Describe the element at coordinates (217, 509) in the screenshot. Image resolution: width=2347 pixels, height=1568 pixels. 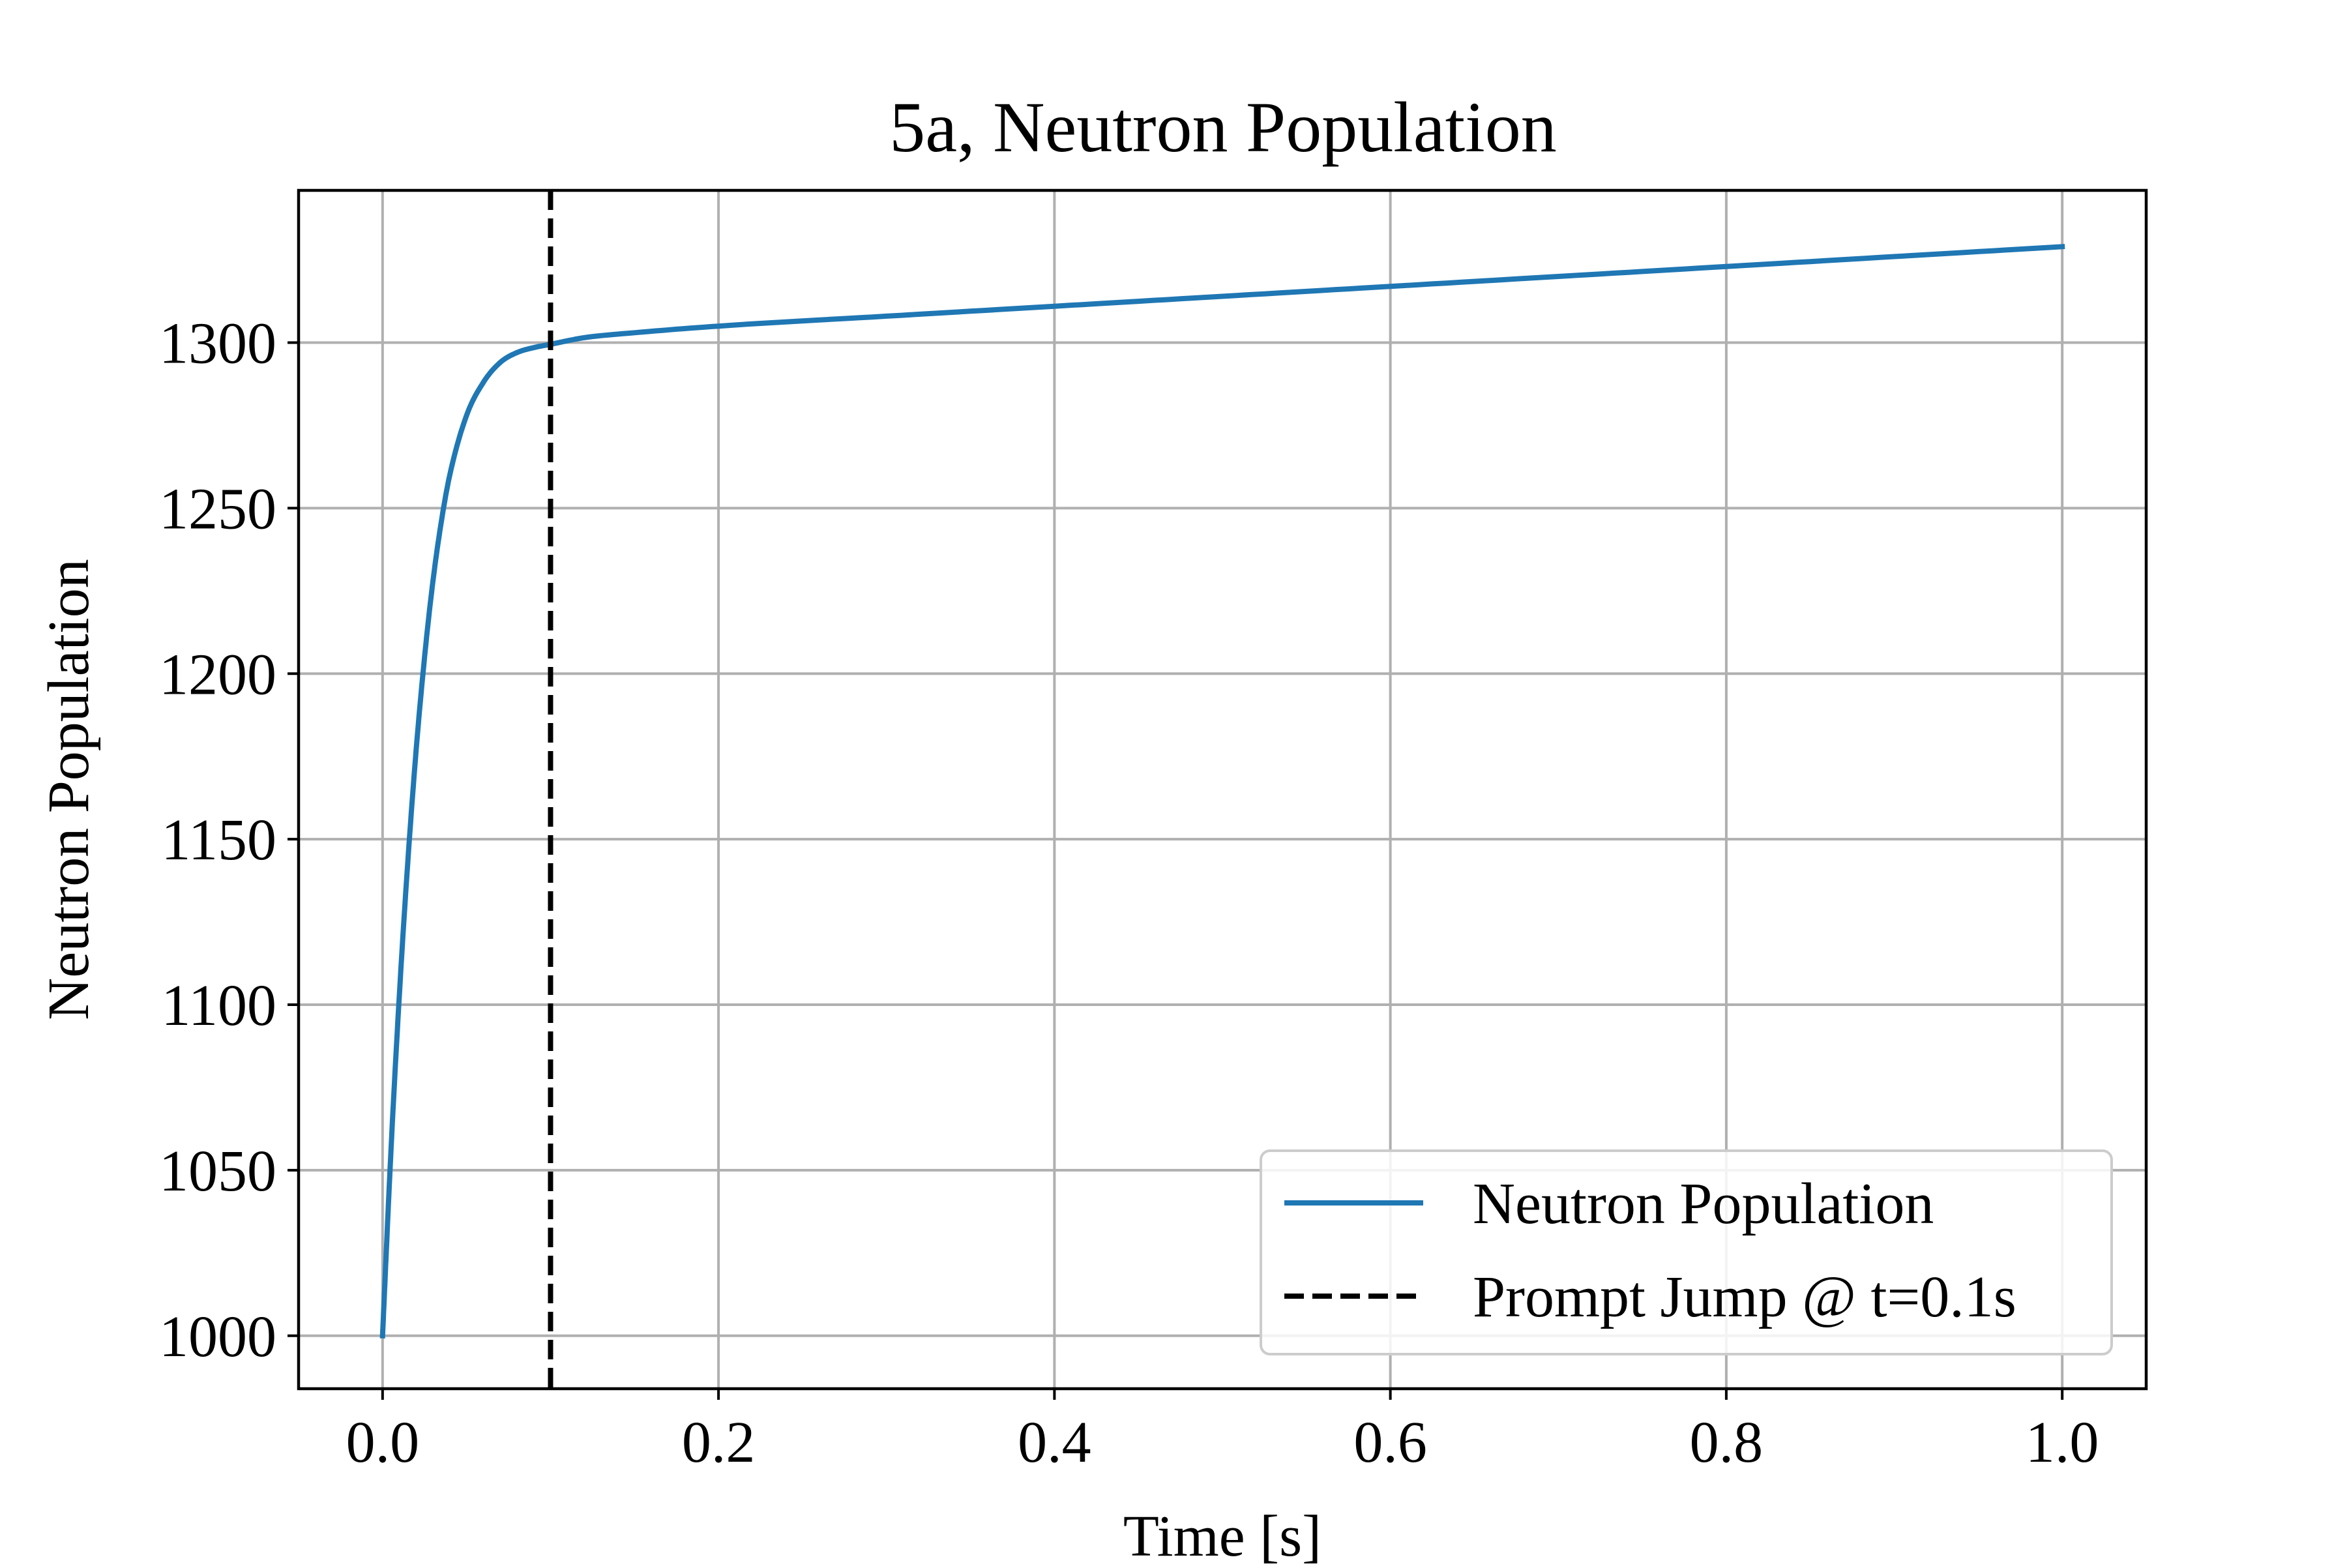
I see `y-tick-label: 1250` at that location.